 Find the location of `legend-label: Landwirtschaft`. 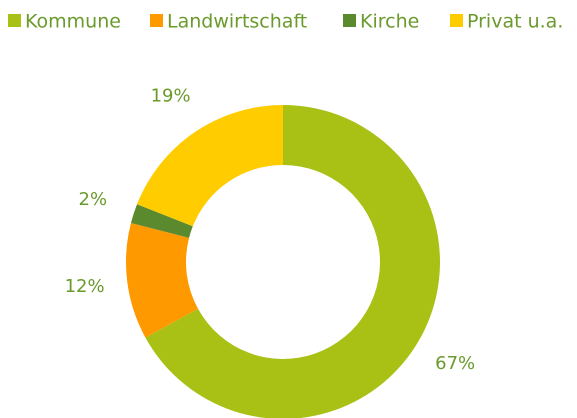

legend-label: Landwirtschaft is located at coordinates (237, 22).